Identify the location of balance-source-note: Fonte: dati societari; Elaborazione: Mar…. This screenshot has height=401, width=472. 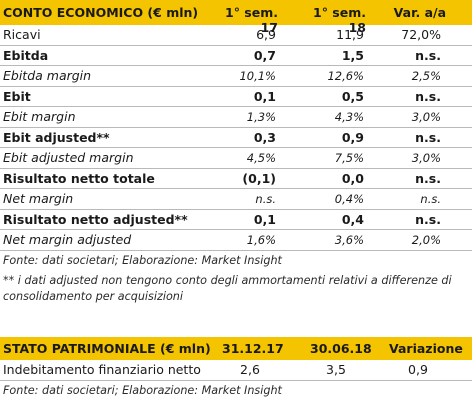
(142, 390).